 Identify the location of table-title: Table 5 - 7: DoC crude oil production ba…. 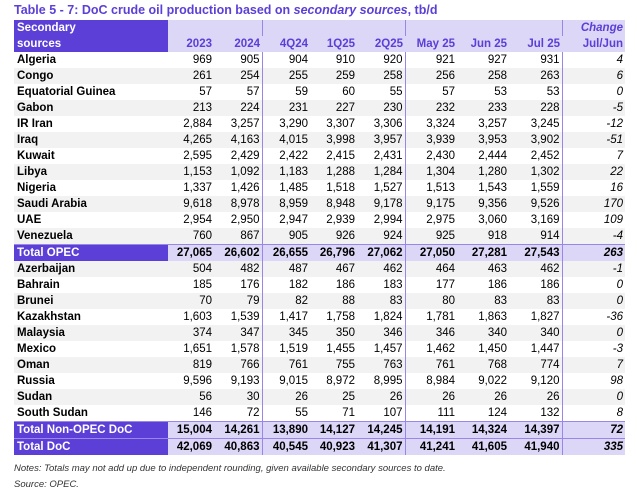
(225, 10).